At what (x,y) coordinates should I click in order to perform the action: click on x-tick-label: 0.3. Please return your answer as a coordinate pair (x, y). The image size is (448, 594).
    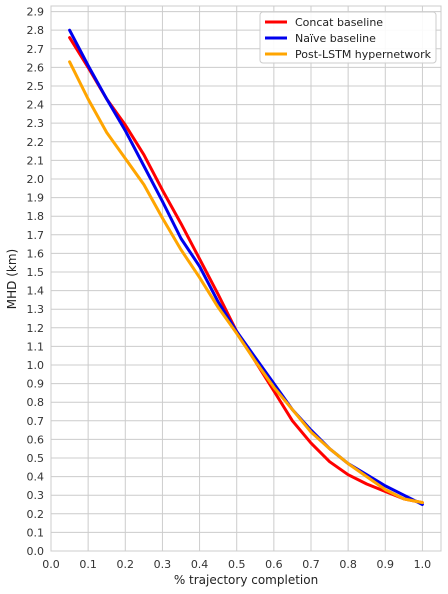
    Looking at the image, I should click on (163, 564).